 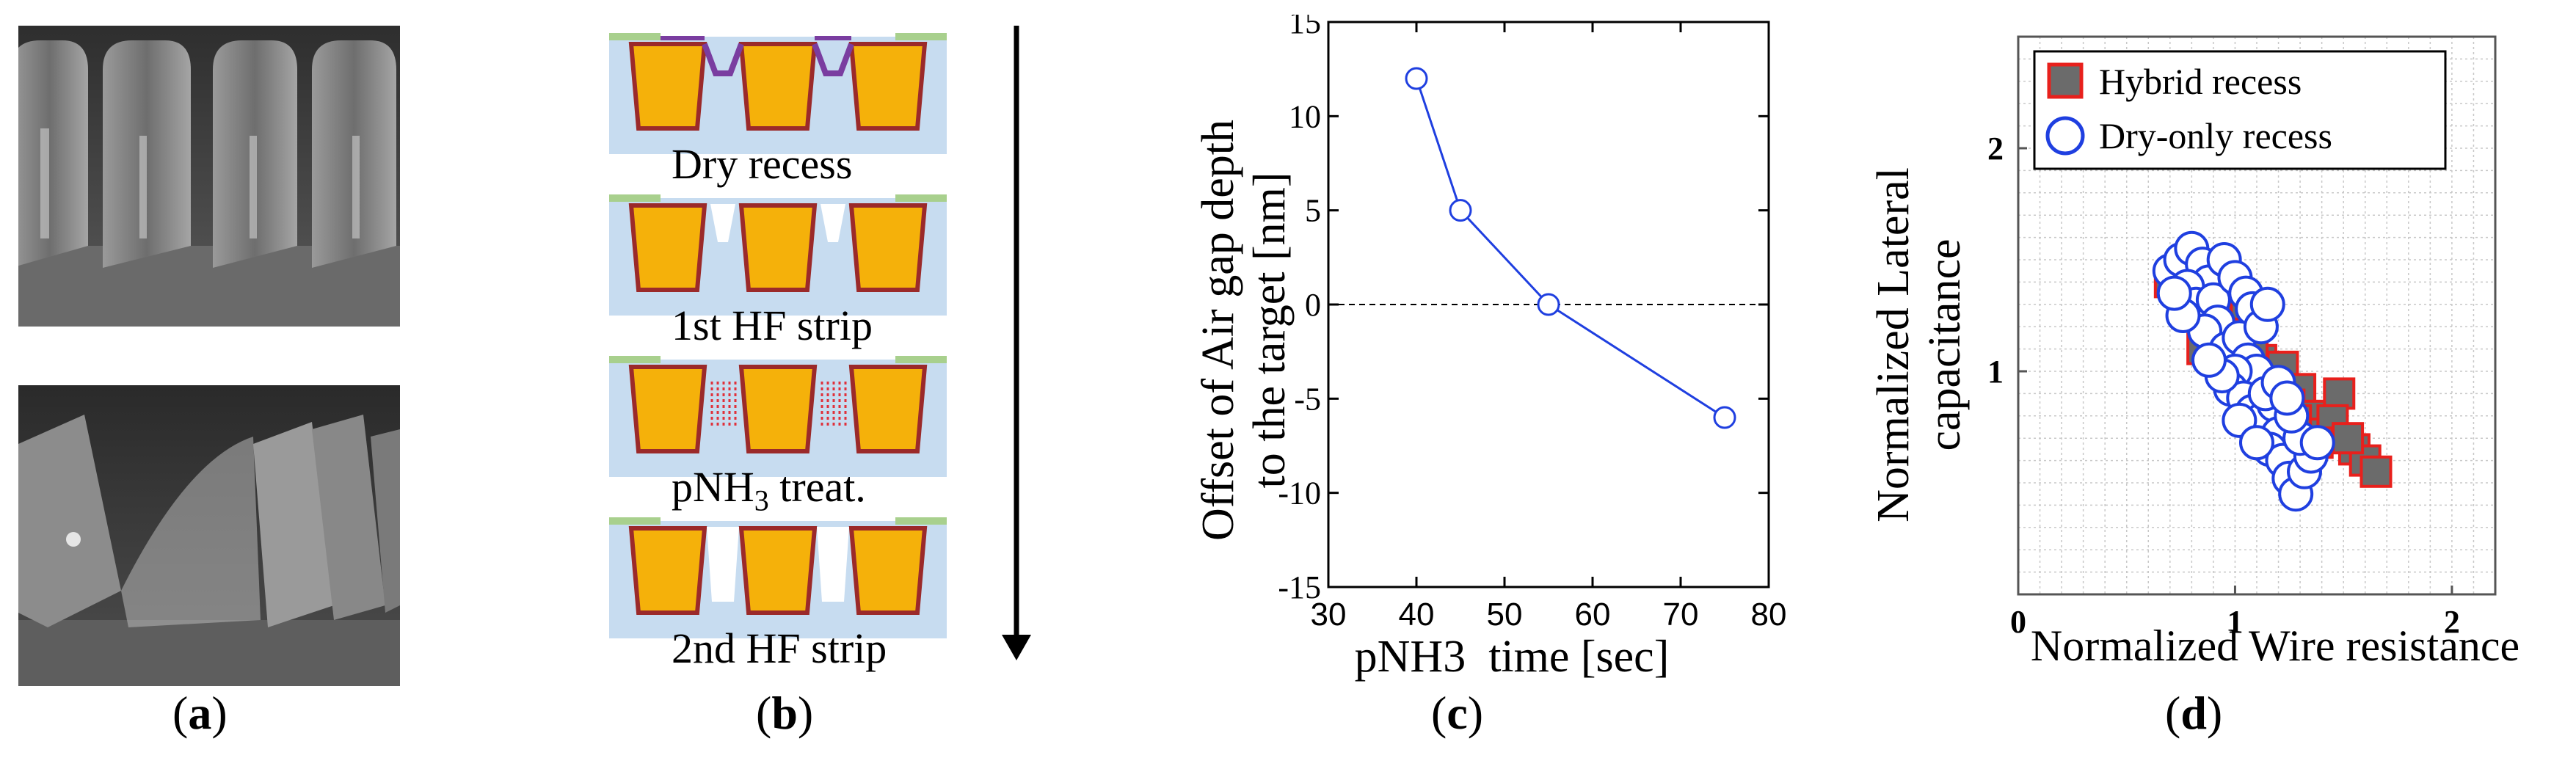 What do you see at coordinates (778, 93) in the screenshot?
I see `step-1-structure` at bounding box center [778, 93].